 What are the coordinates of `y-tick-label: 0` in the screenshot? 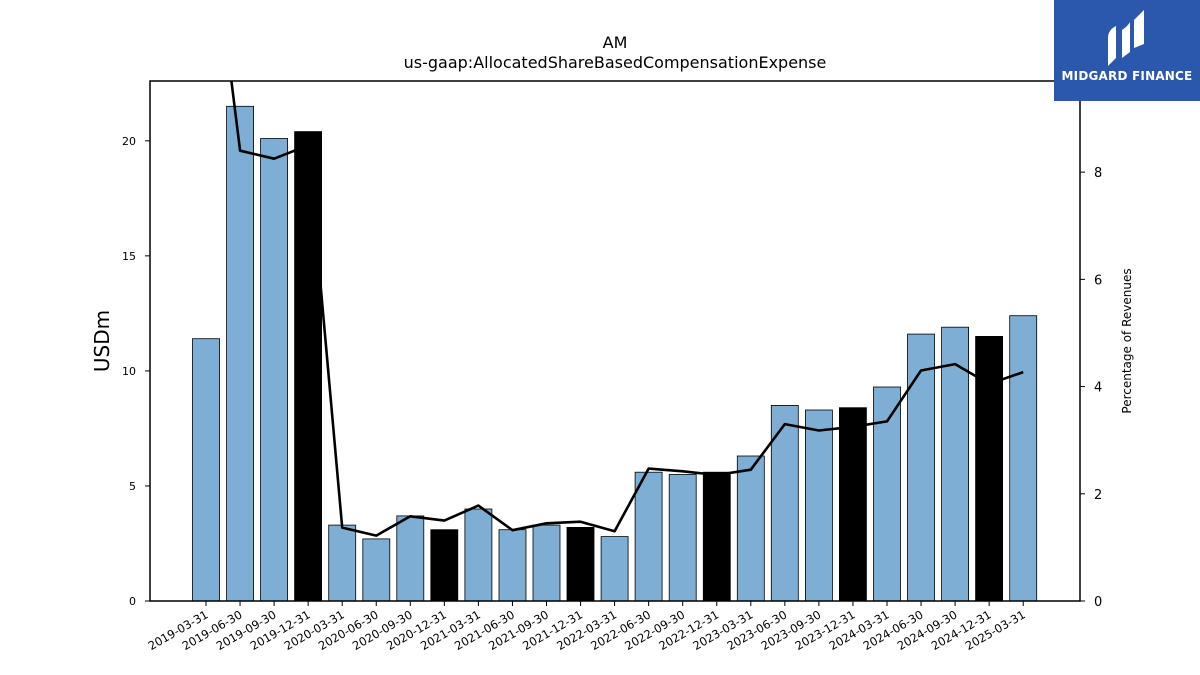 It's located at (132, 601).